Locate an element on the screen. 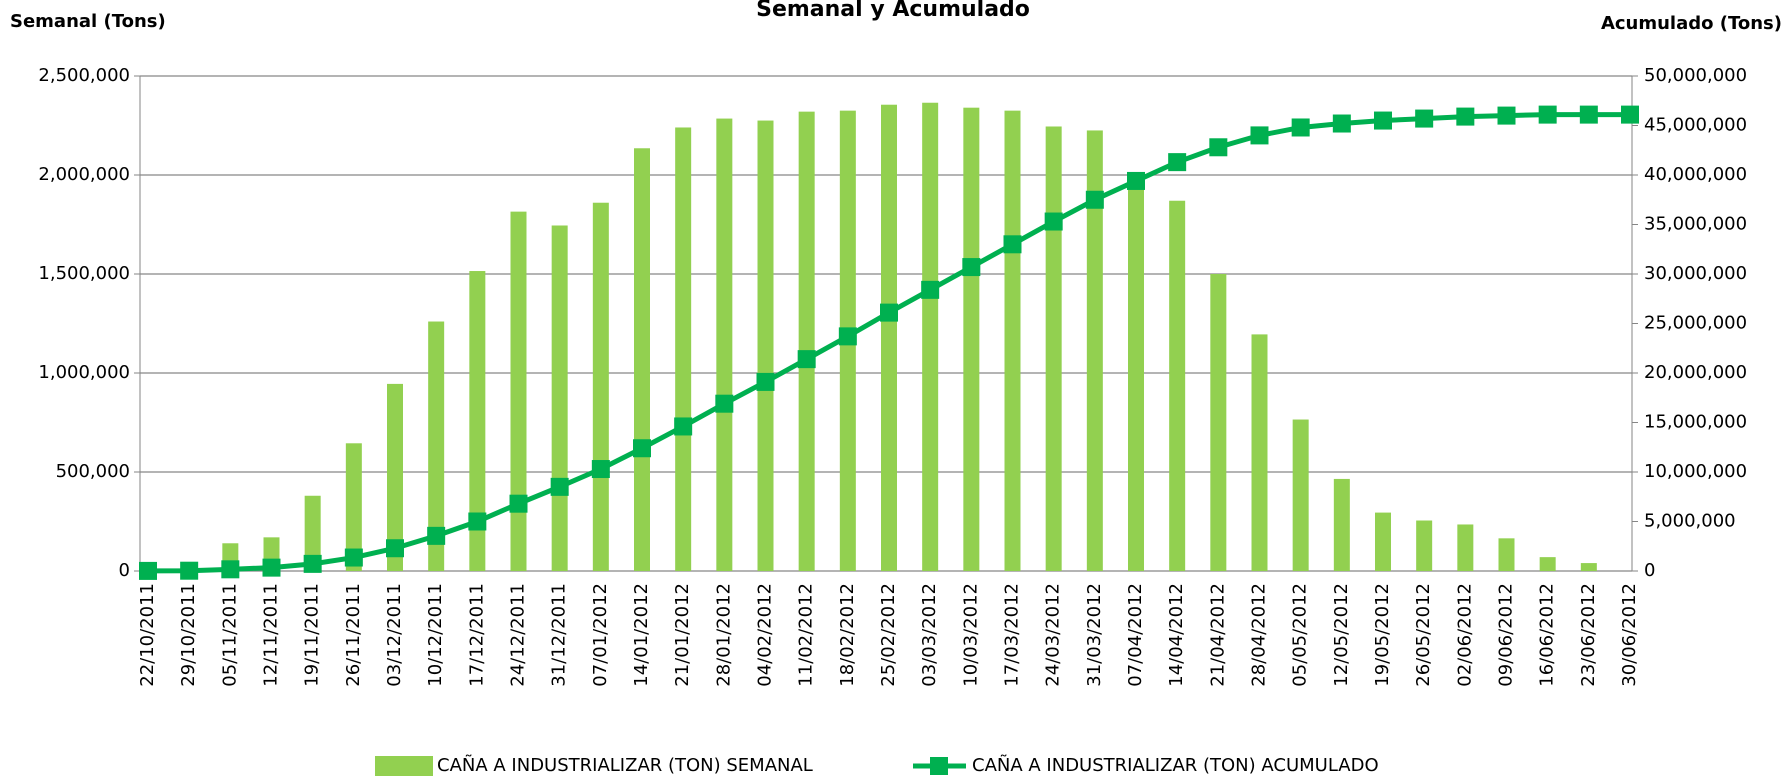  x-tick-label: 19/11/2011 is located at coordinates (312, 635).